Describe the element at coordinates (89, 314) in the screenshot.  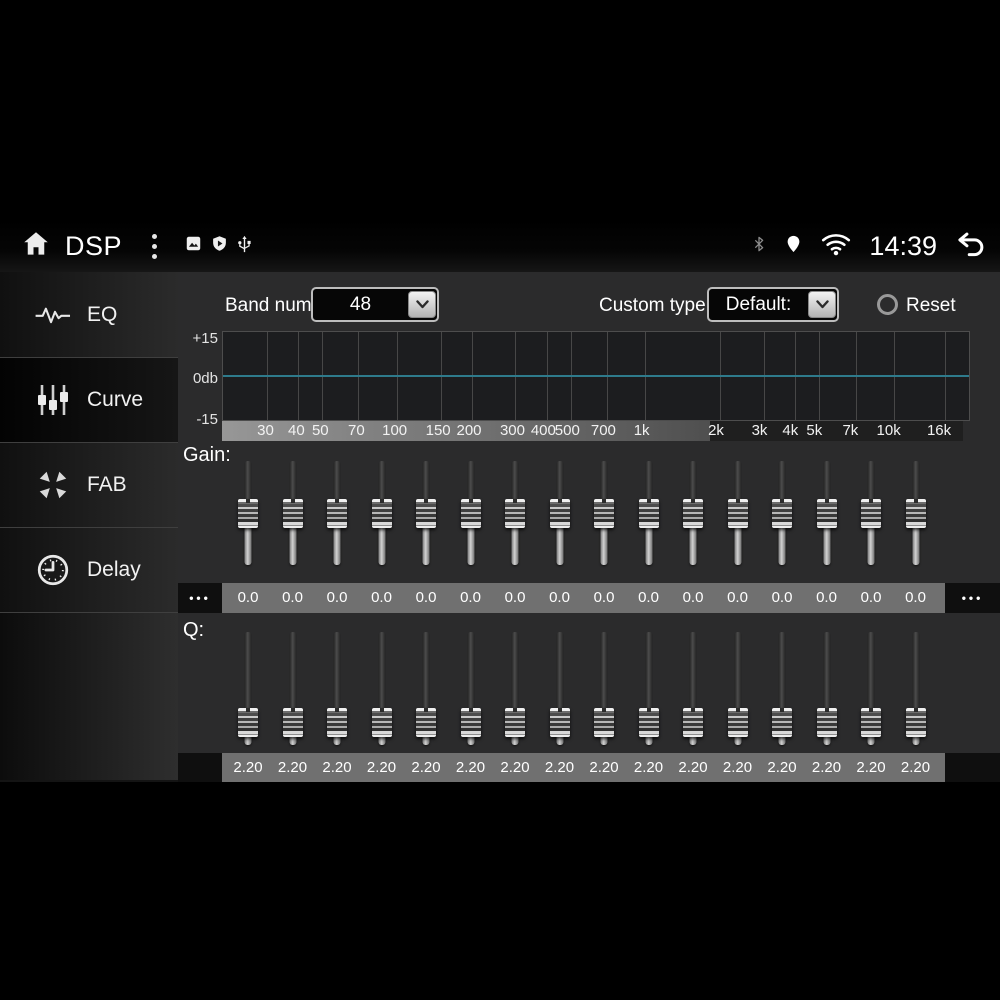
I see `sidebar-item-eq: EQ` at that location.